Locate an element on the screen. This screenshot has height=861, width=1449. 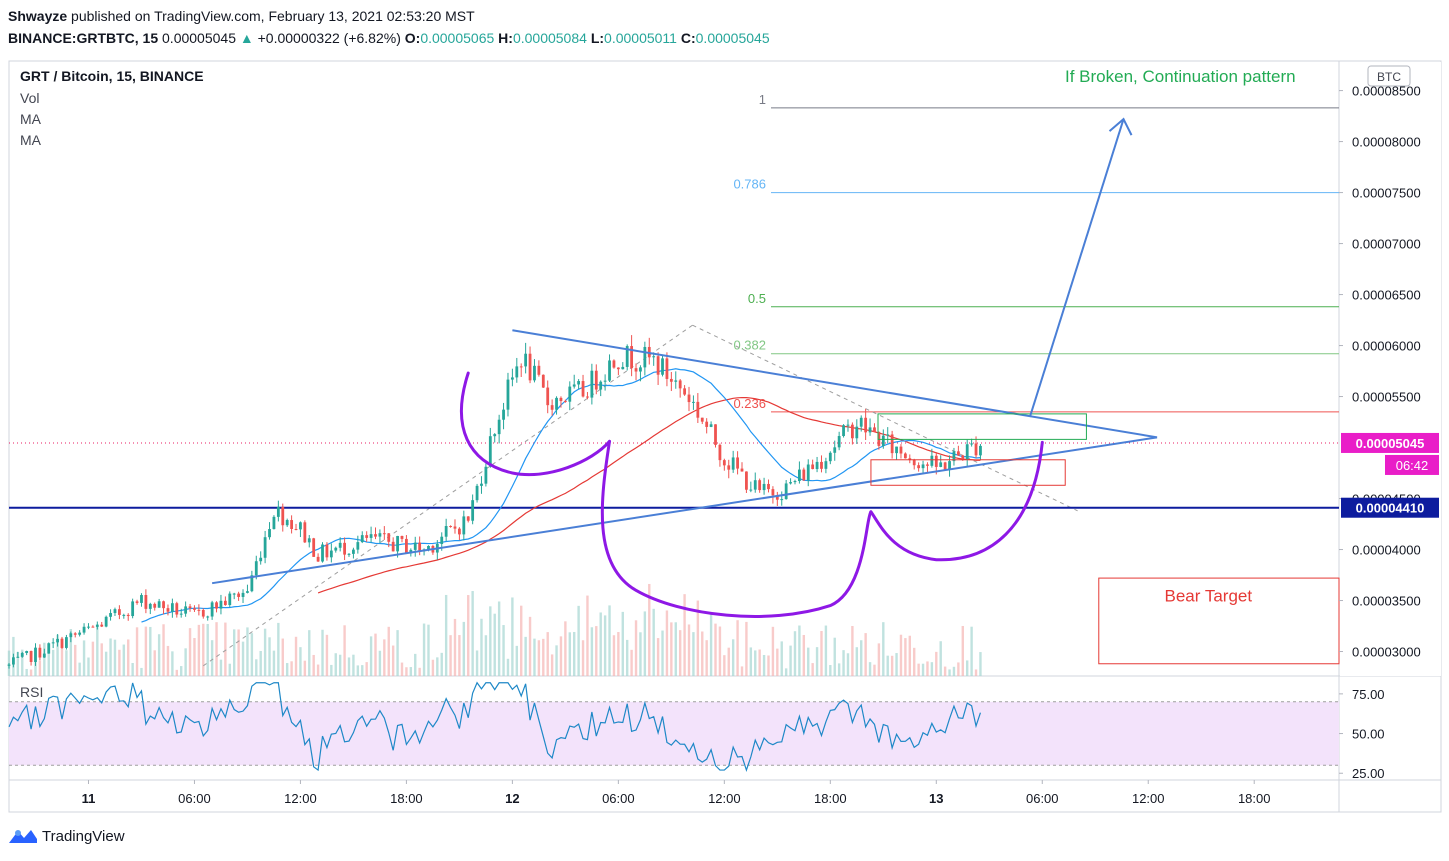
lower-trendline is located at coordinates (684, 510).